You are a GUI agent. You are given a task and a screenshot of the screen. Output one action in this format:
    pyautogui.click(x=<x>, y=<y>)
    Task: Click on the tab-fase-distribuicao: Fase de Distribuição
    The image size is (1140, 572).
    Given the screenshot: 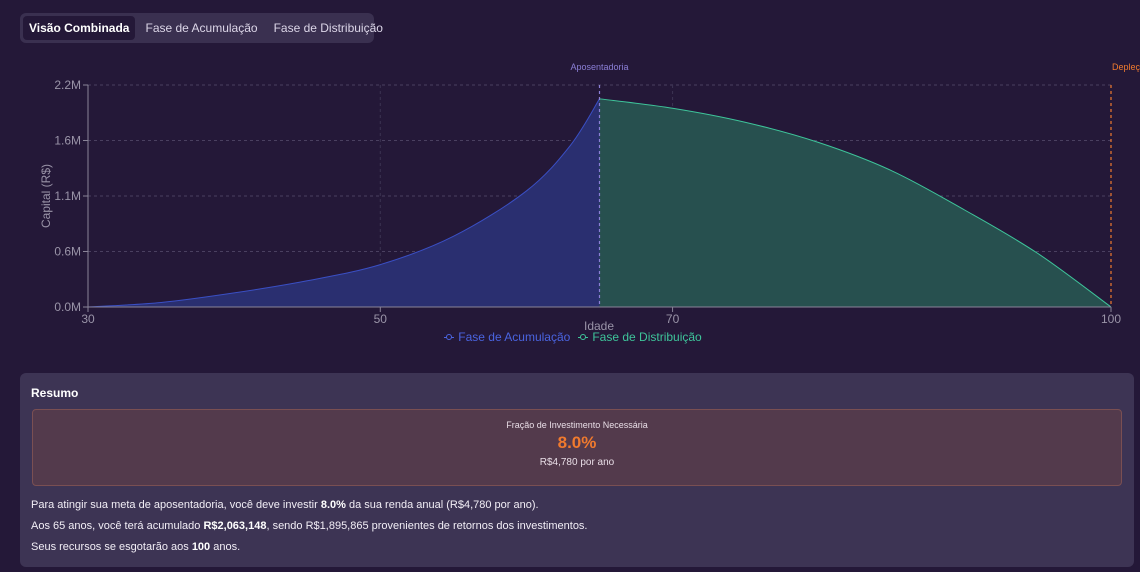 What is the action you would take?
    pyautogui.click(x=328, y=28)
    